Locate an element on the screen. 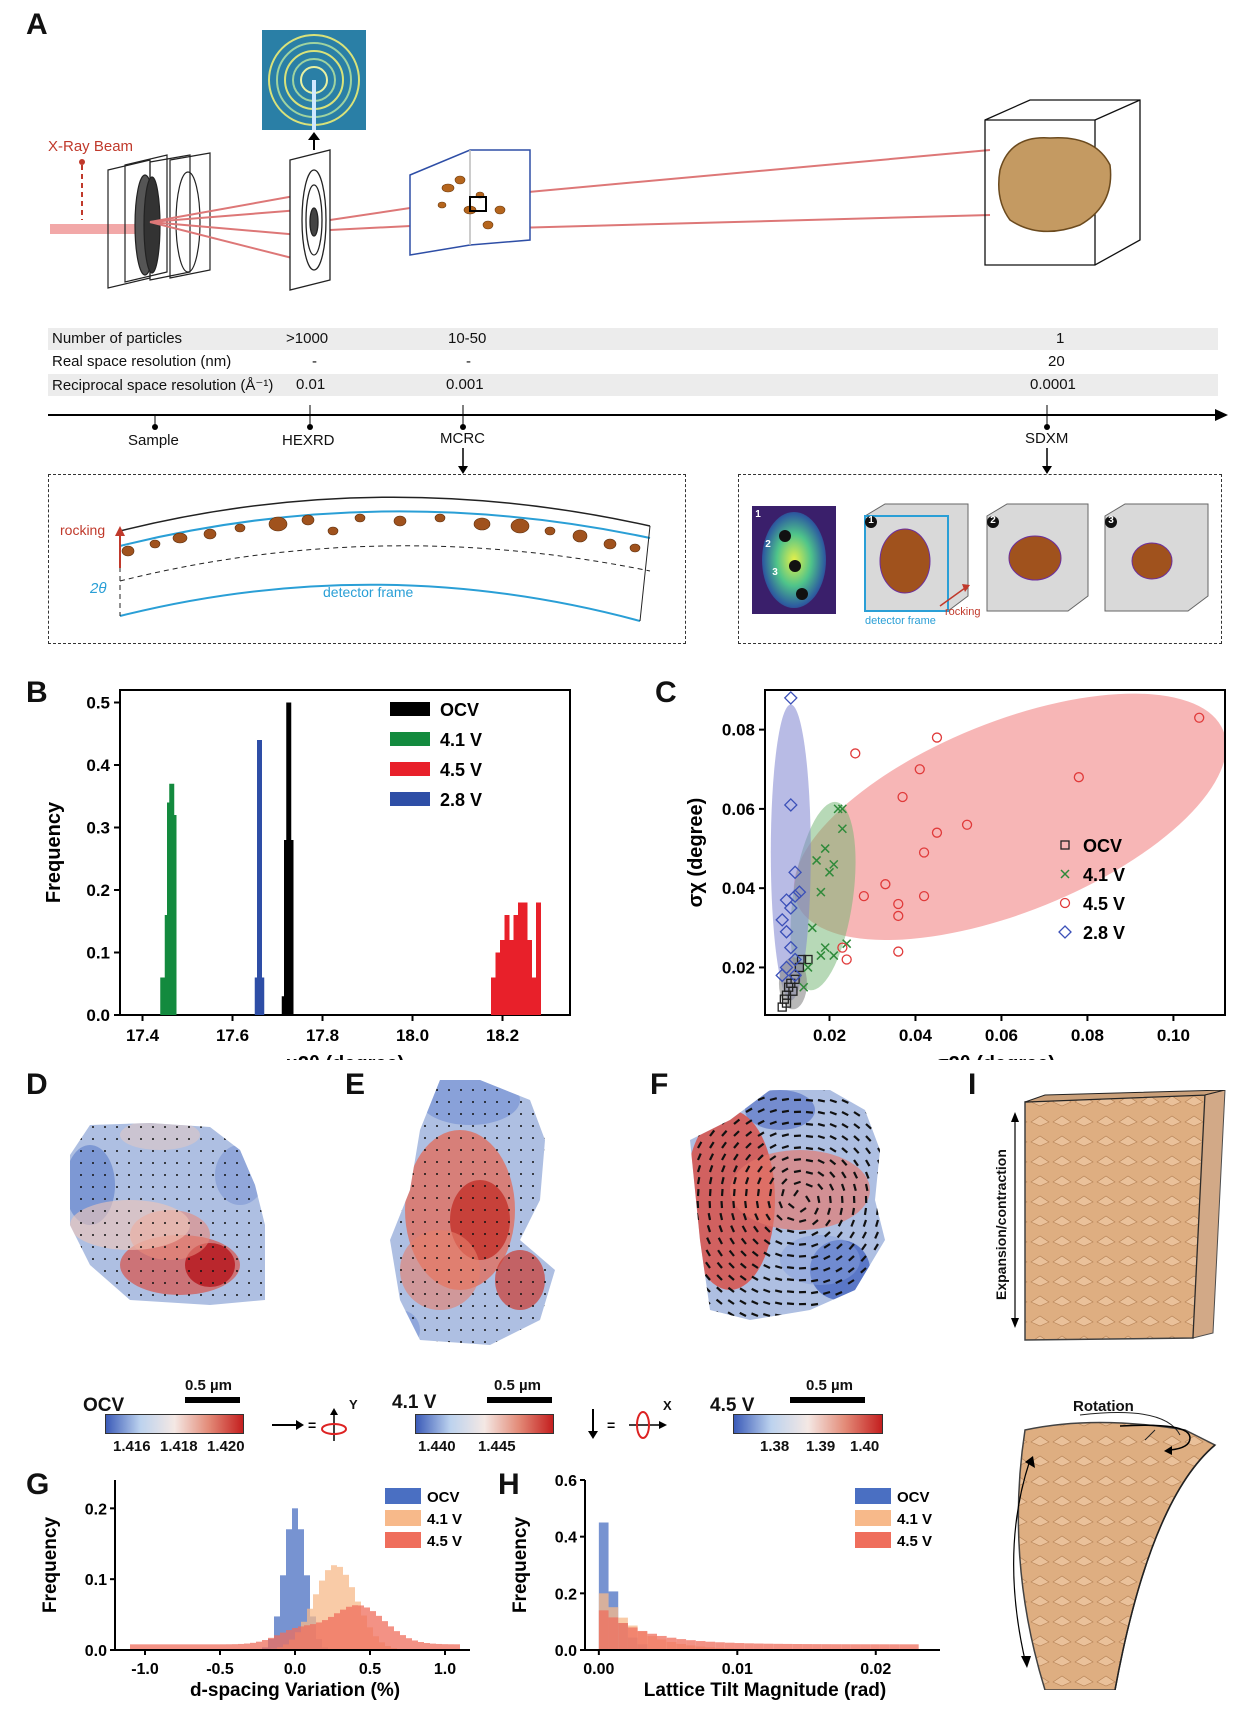 The width and height of the screenshot is (1253, 1712). y-tick-label: 0.0 is located at coordinates (96, 1651).